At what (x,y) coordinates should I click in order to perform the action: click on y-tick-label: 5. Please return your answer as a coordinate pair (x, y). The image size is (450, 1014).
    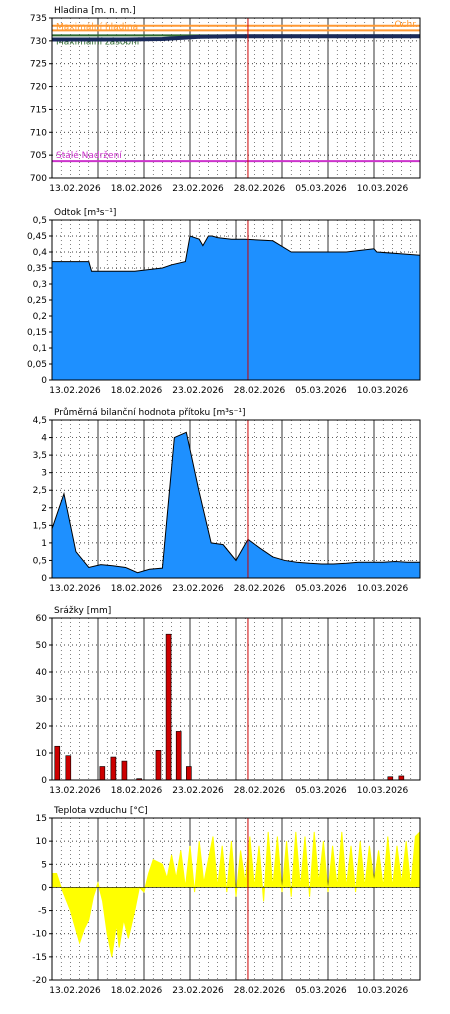
    Looking at the image, I should click on (44, 865).